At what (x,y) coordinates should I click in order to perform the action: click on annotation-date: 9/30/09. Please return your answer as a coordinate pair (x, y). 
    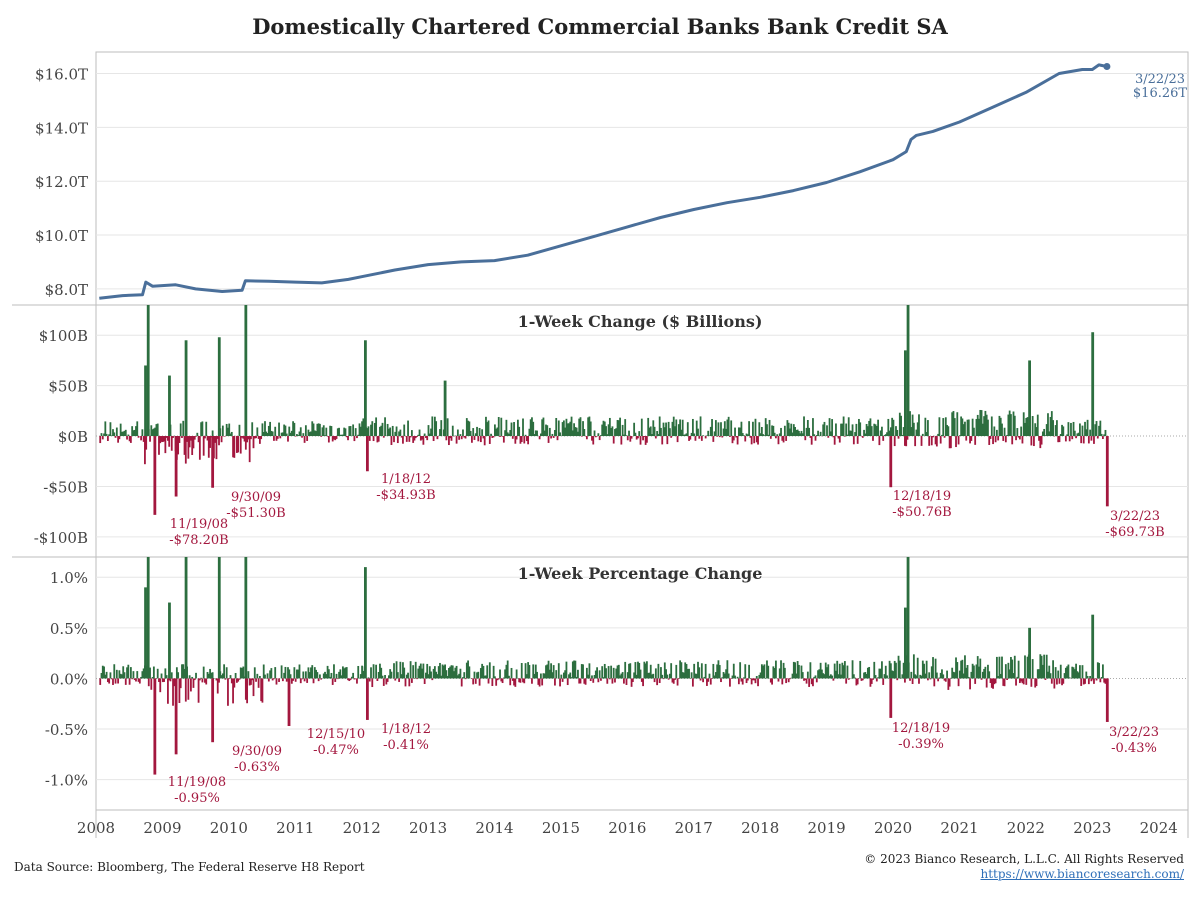
    Looking at the image, I should click on (257, 751).